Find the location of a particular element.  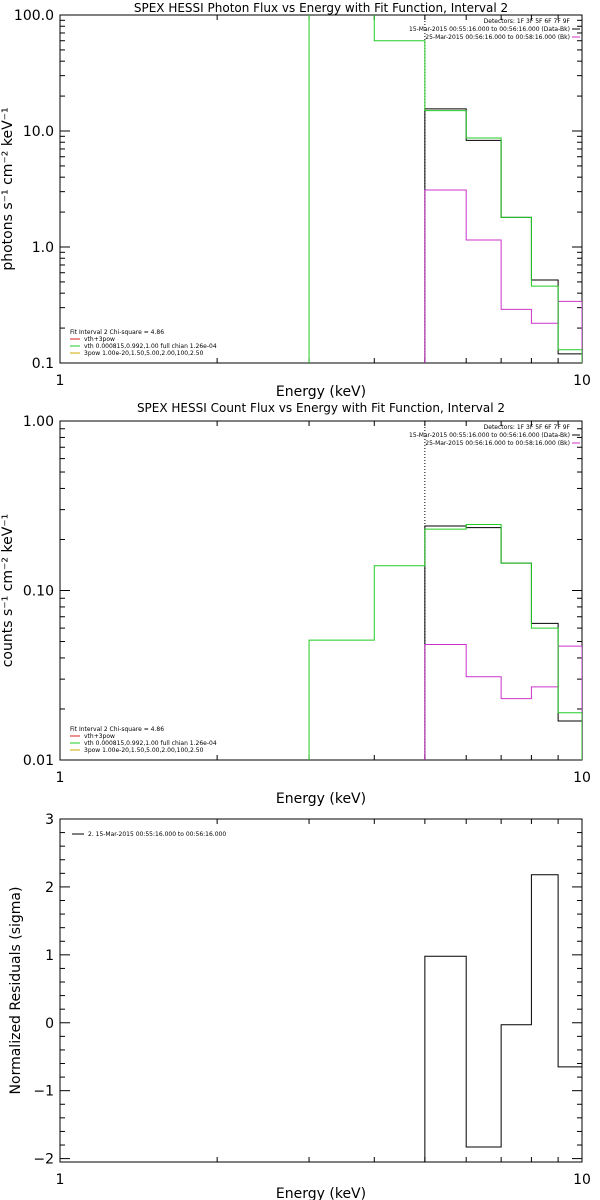

y-tick-label: −1 is located at coordinates (43, 1092).